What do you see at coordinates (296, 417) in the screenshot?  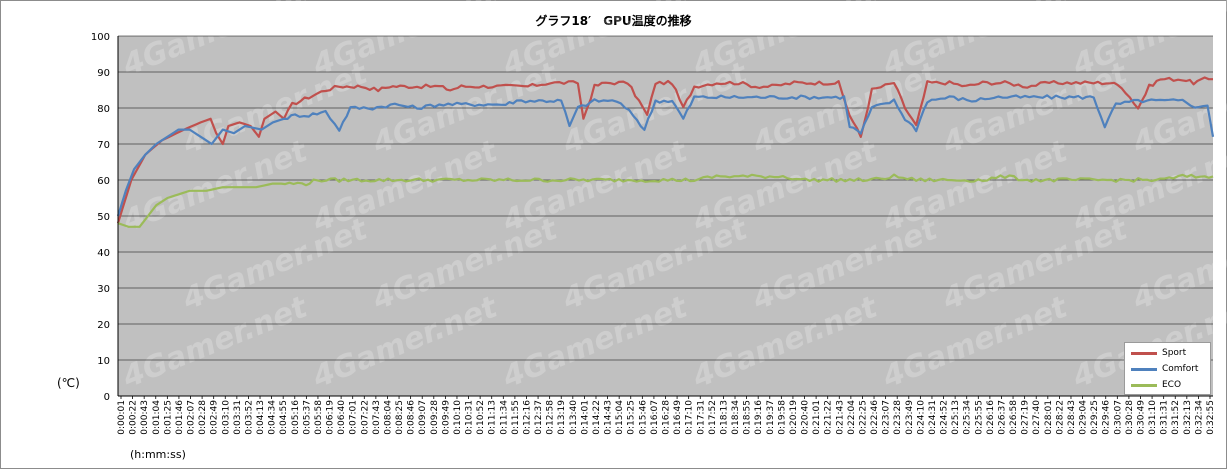 I see `x-tick-label: 0:05:16` at bounding box center [296, 417].